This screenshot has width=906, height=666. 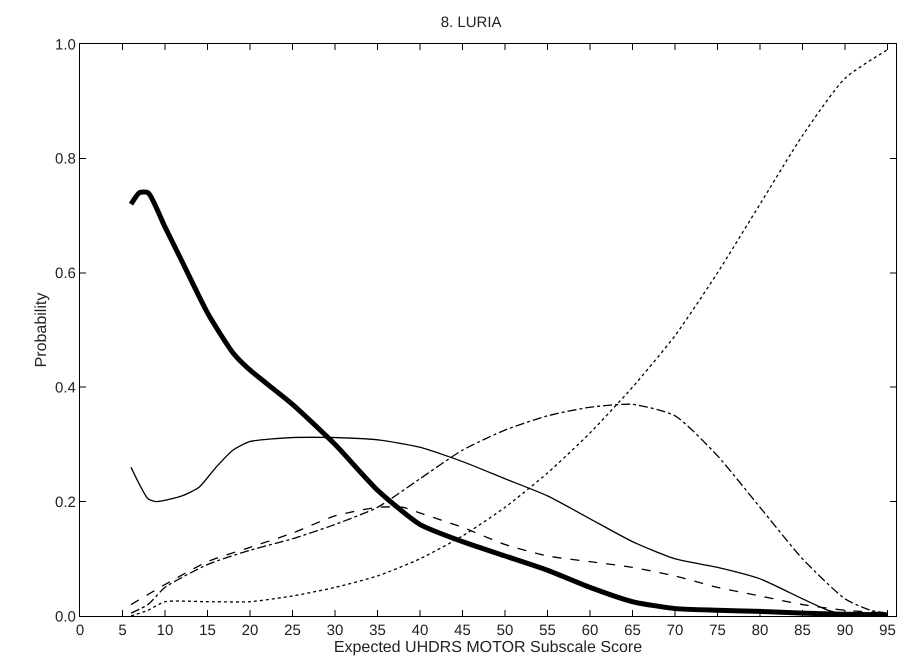 I want to click on chart-title: 8. LURIA, so click(x=471, y=23).